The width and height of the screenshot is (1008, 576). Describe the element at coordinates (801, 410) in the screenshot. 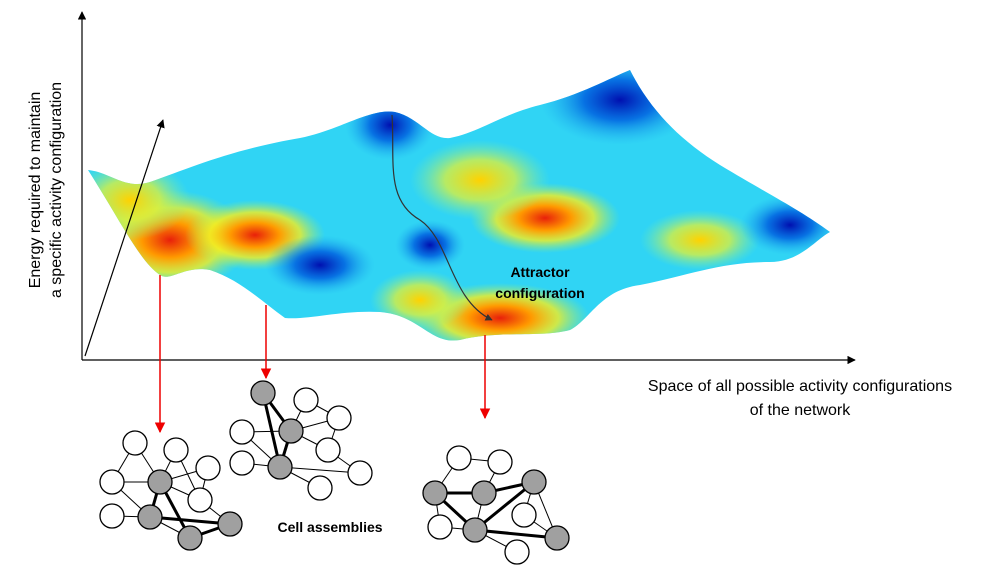

I see `x-axis-label: of the network` at that location.